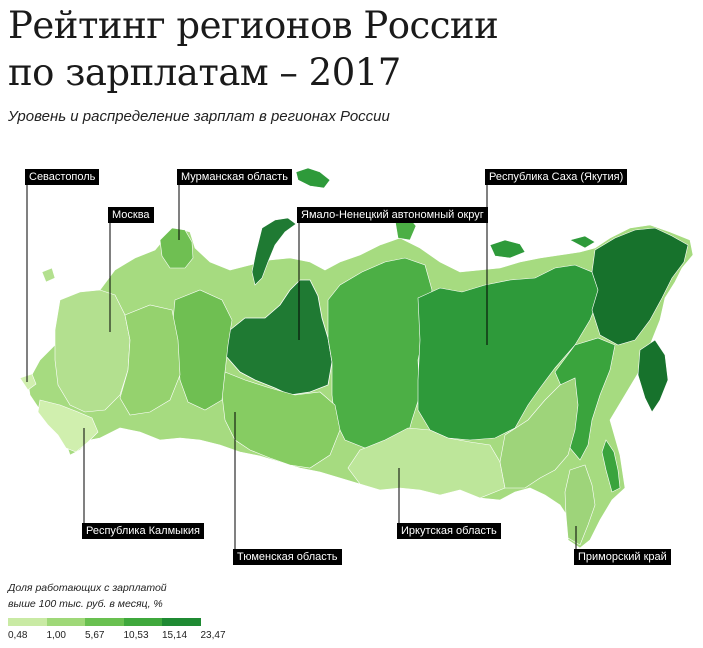 The height and width of the screenshot is (648, 703). I want to click on region-sakhalin, so click(611, 466).